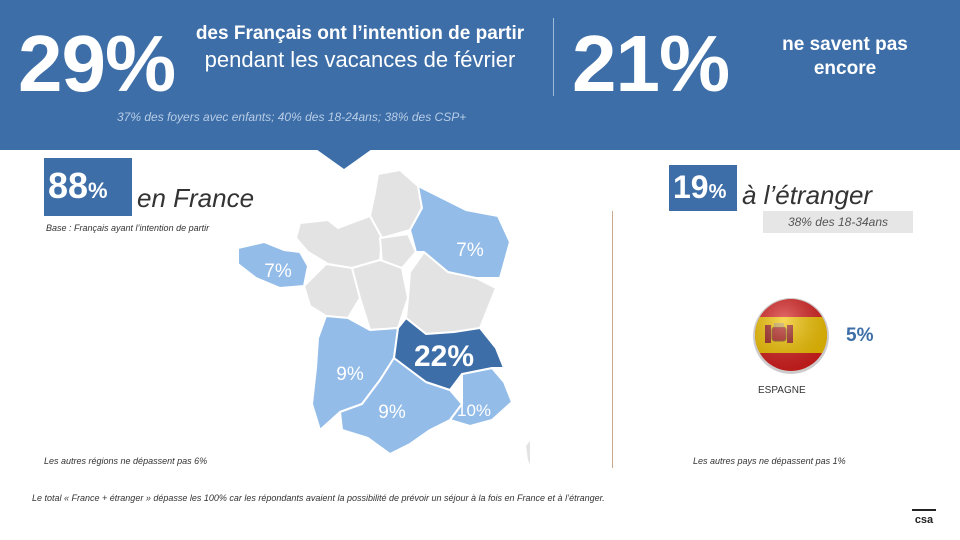  I want to click on label-paca: 10%, so click(474, 410).